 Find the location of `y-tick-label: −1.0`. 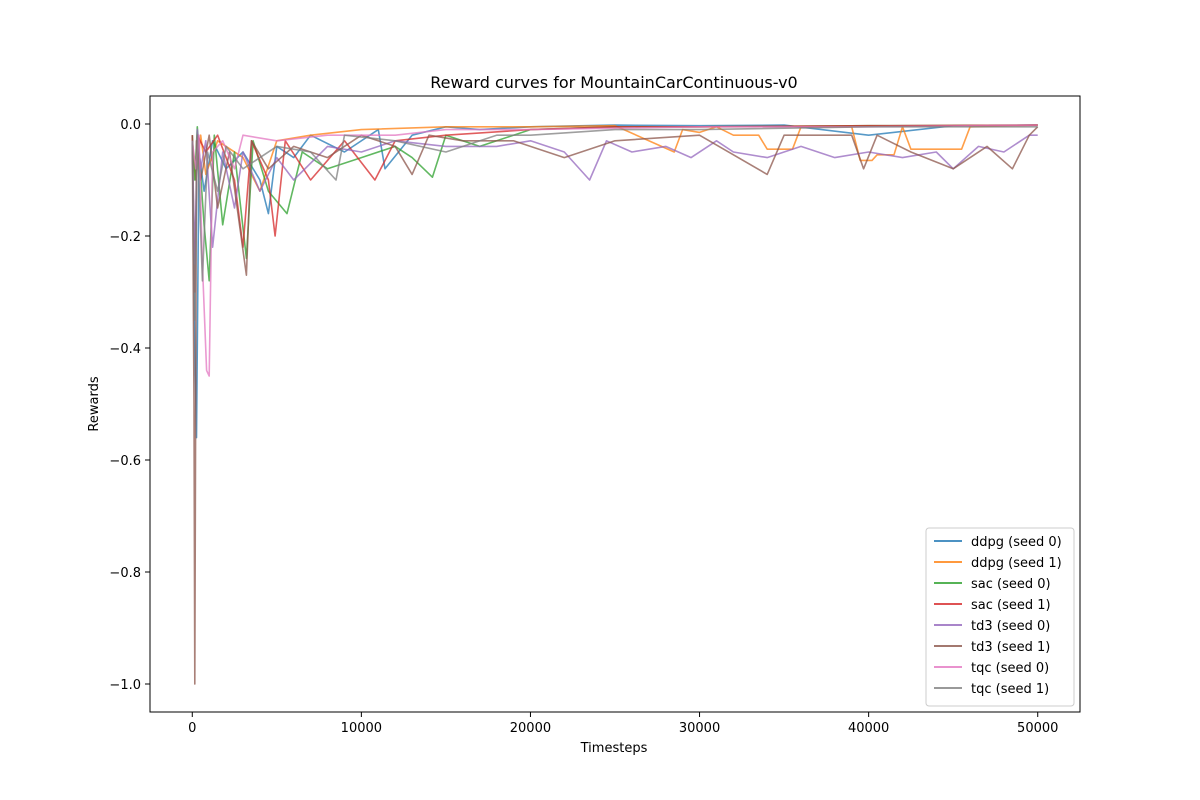

y-tick-label: −1.0 is located at coordinates (125, 685).